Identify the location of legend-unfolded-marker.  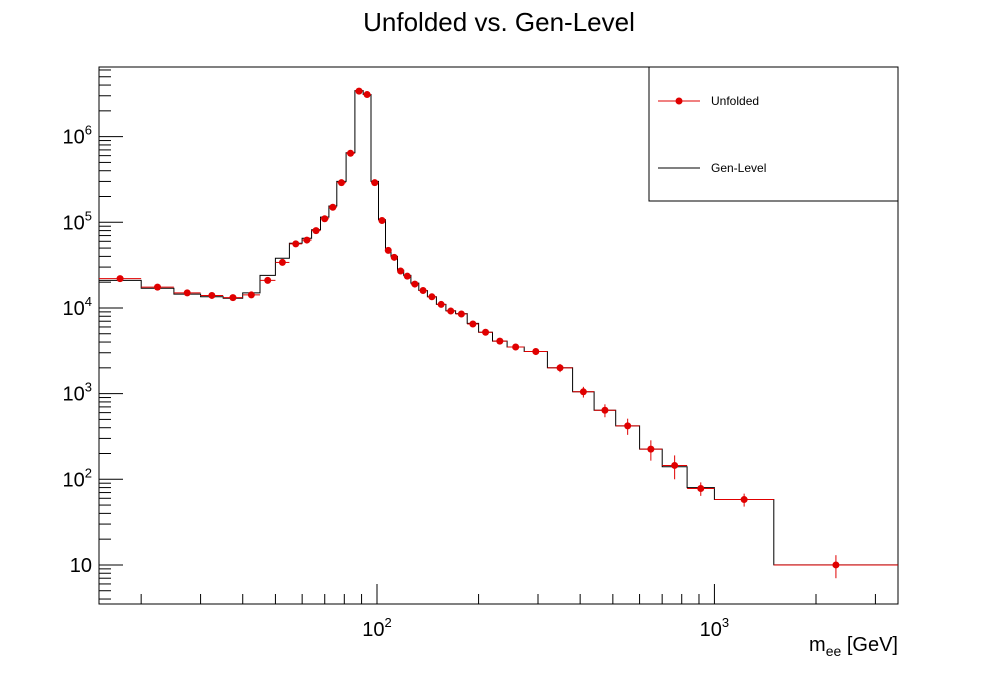
(679, 101).